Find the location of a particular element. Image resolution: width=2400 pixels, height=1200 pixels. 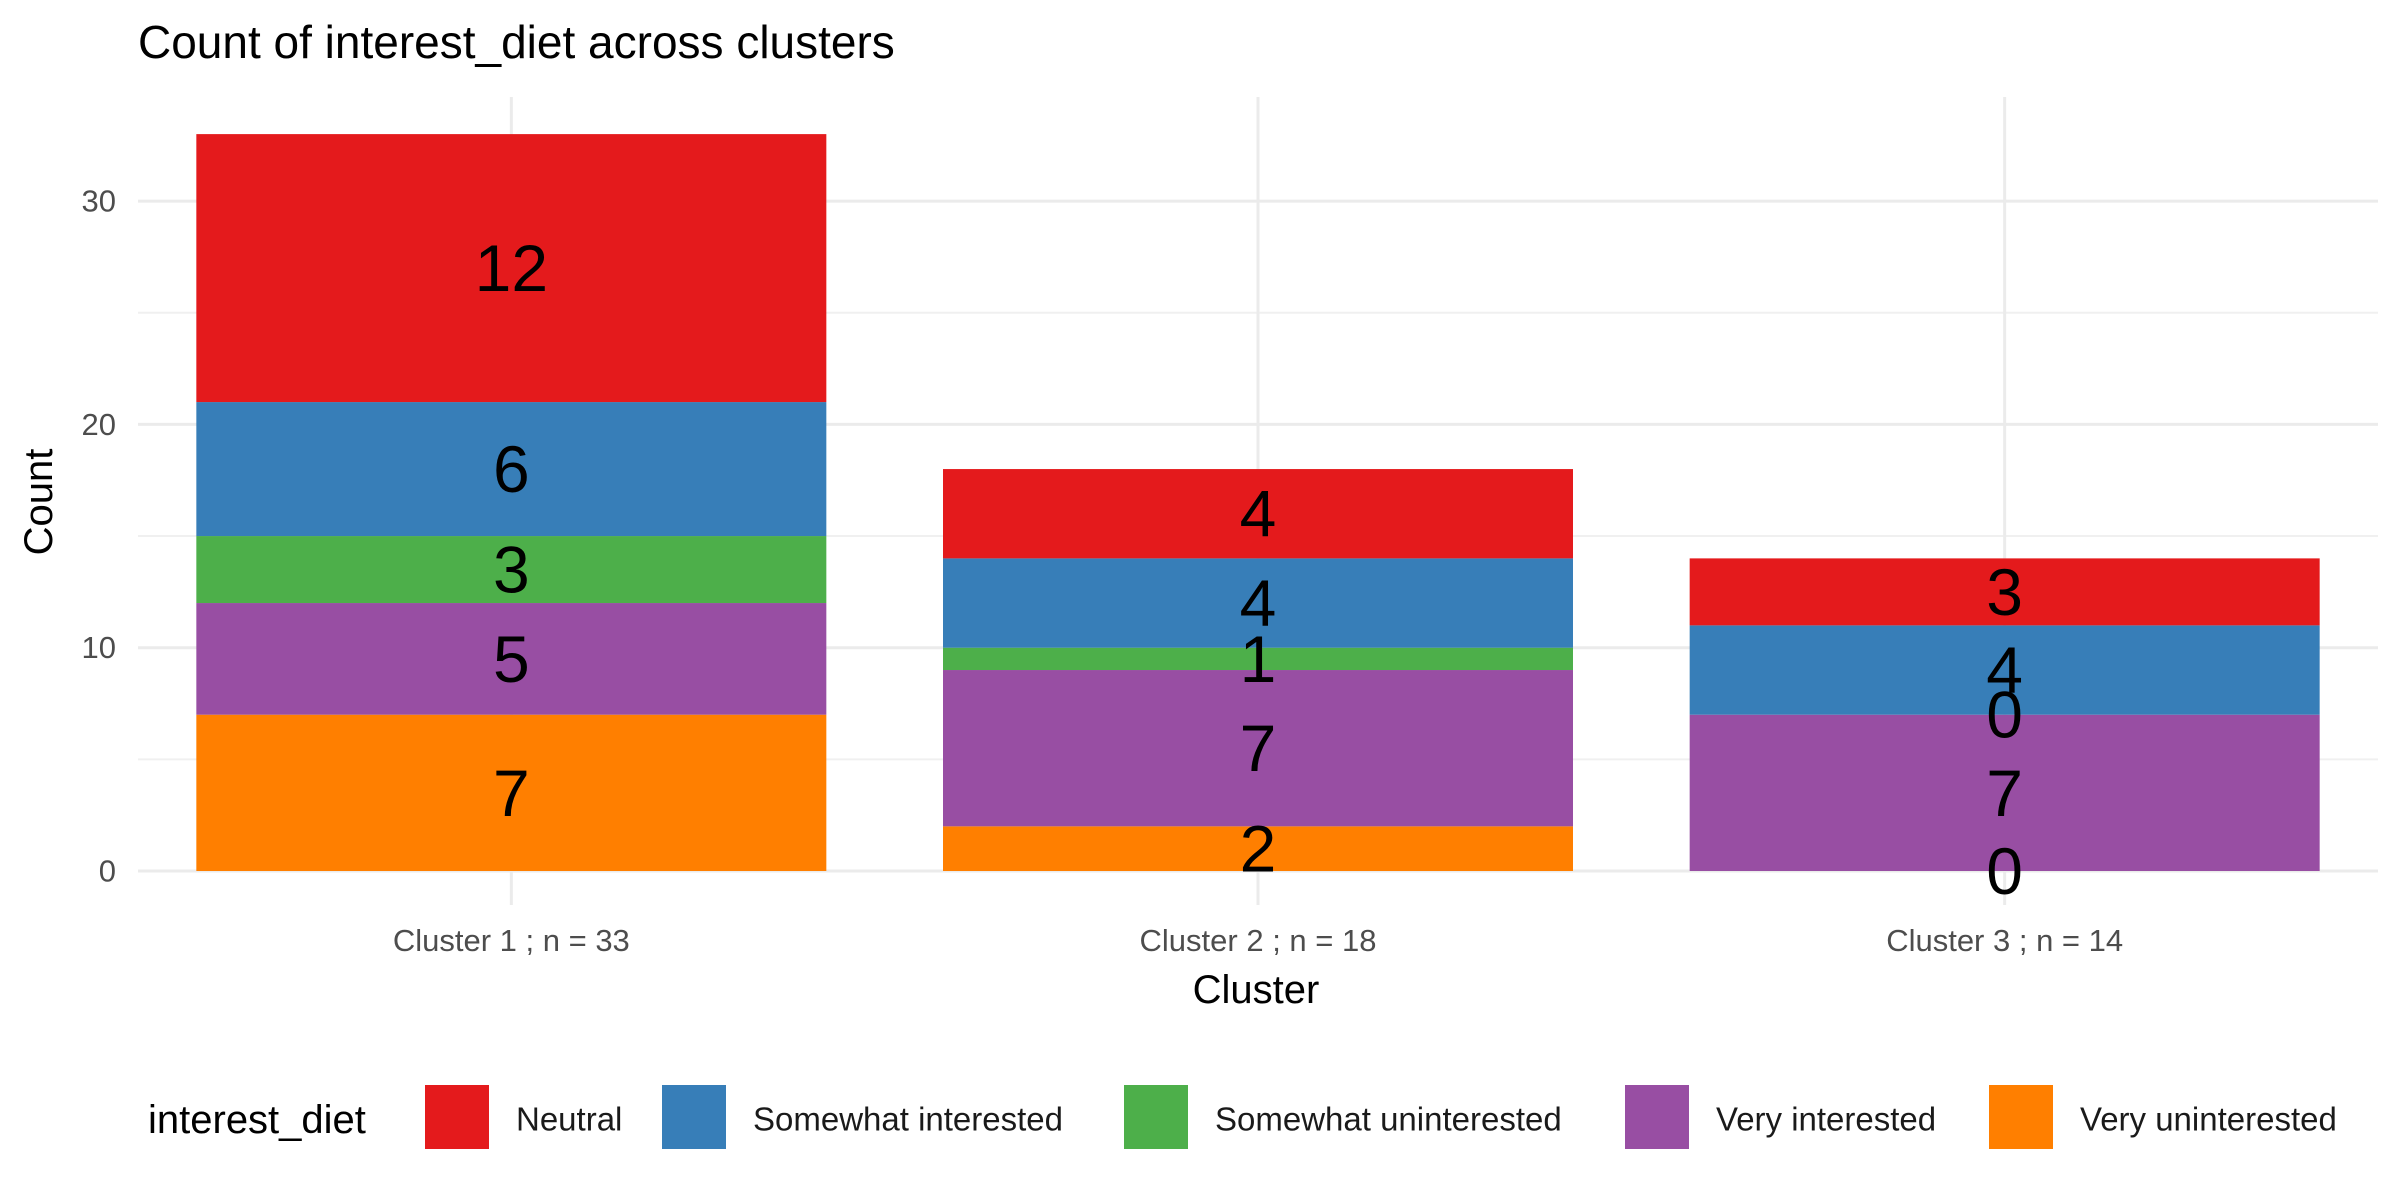

bar-value-label: 2 is located at coordinates (1258, 849).